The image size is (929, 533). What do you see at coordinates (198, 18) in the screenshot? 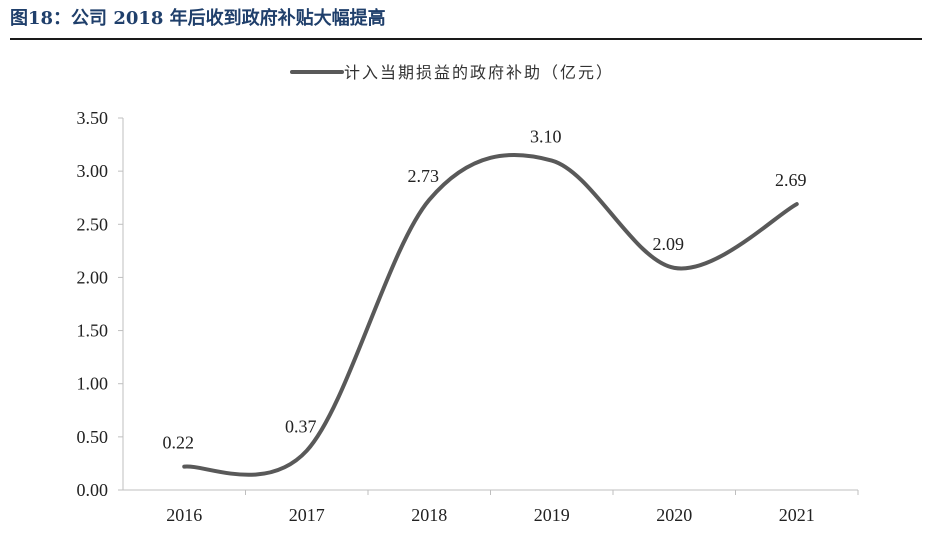
I see `figure-title: 图18：公司 2018 年后收到政府补贴大幅提高` at bounding box center [198, 18].